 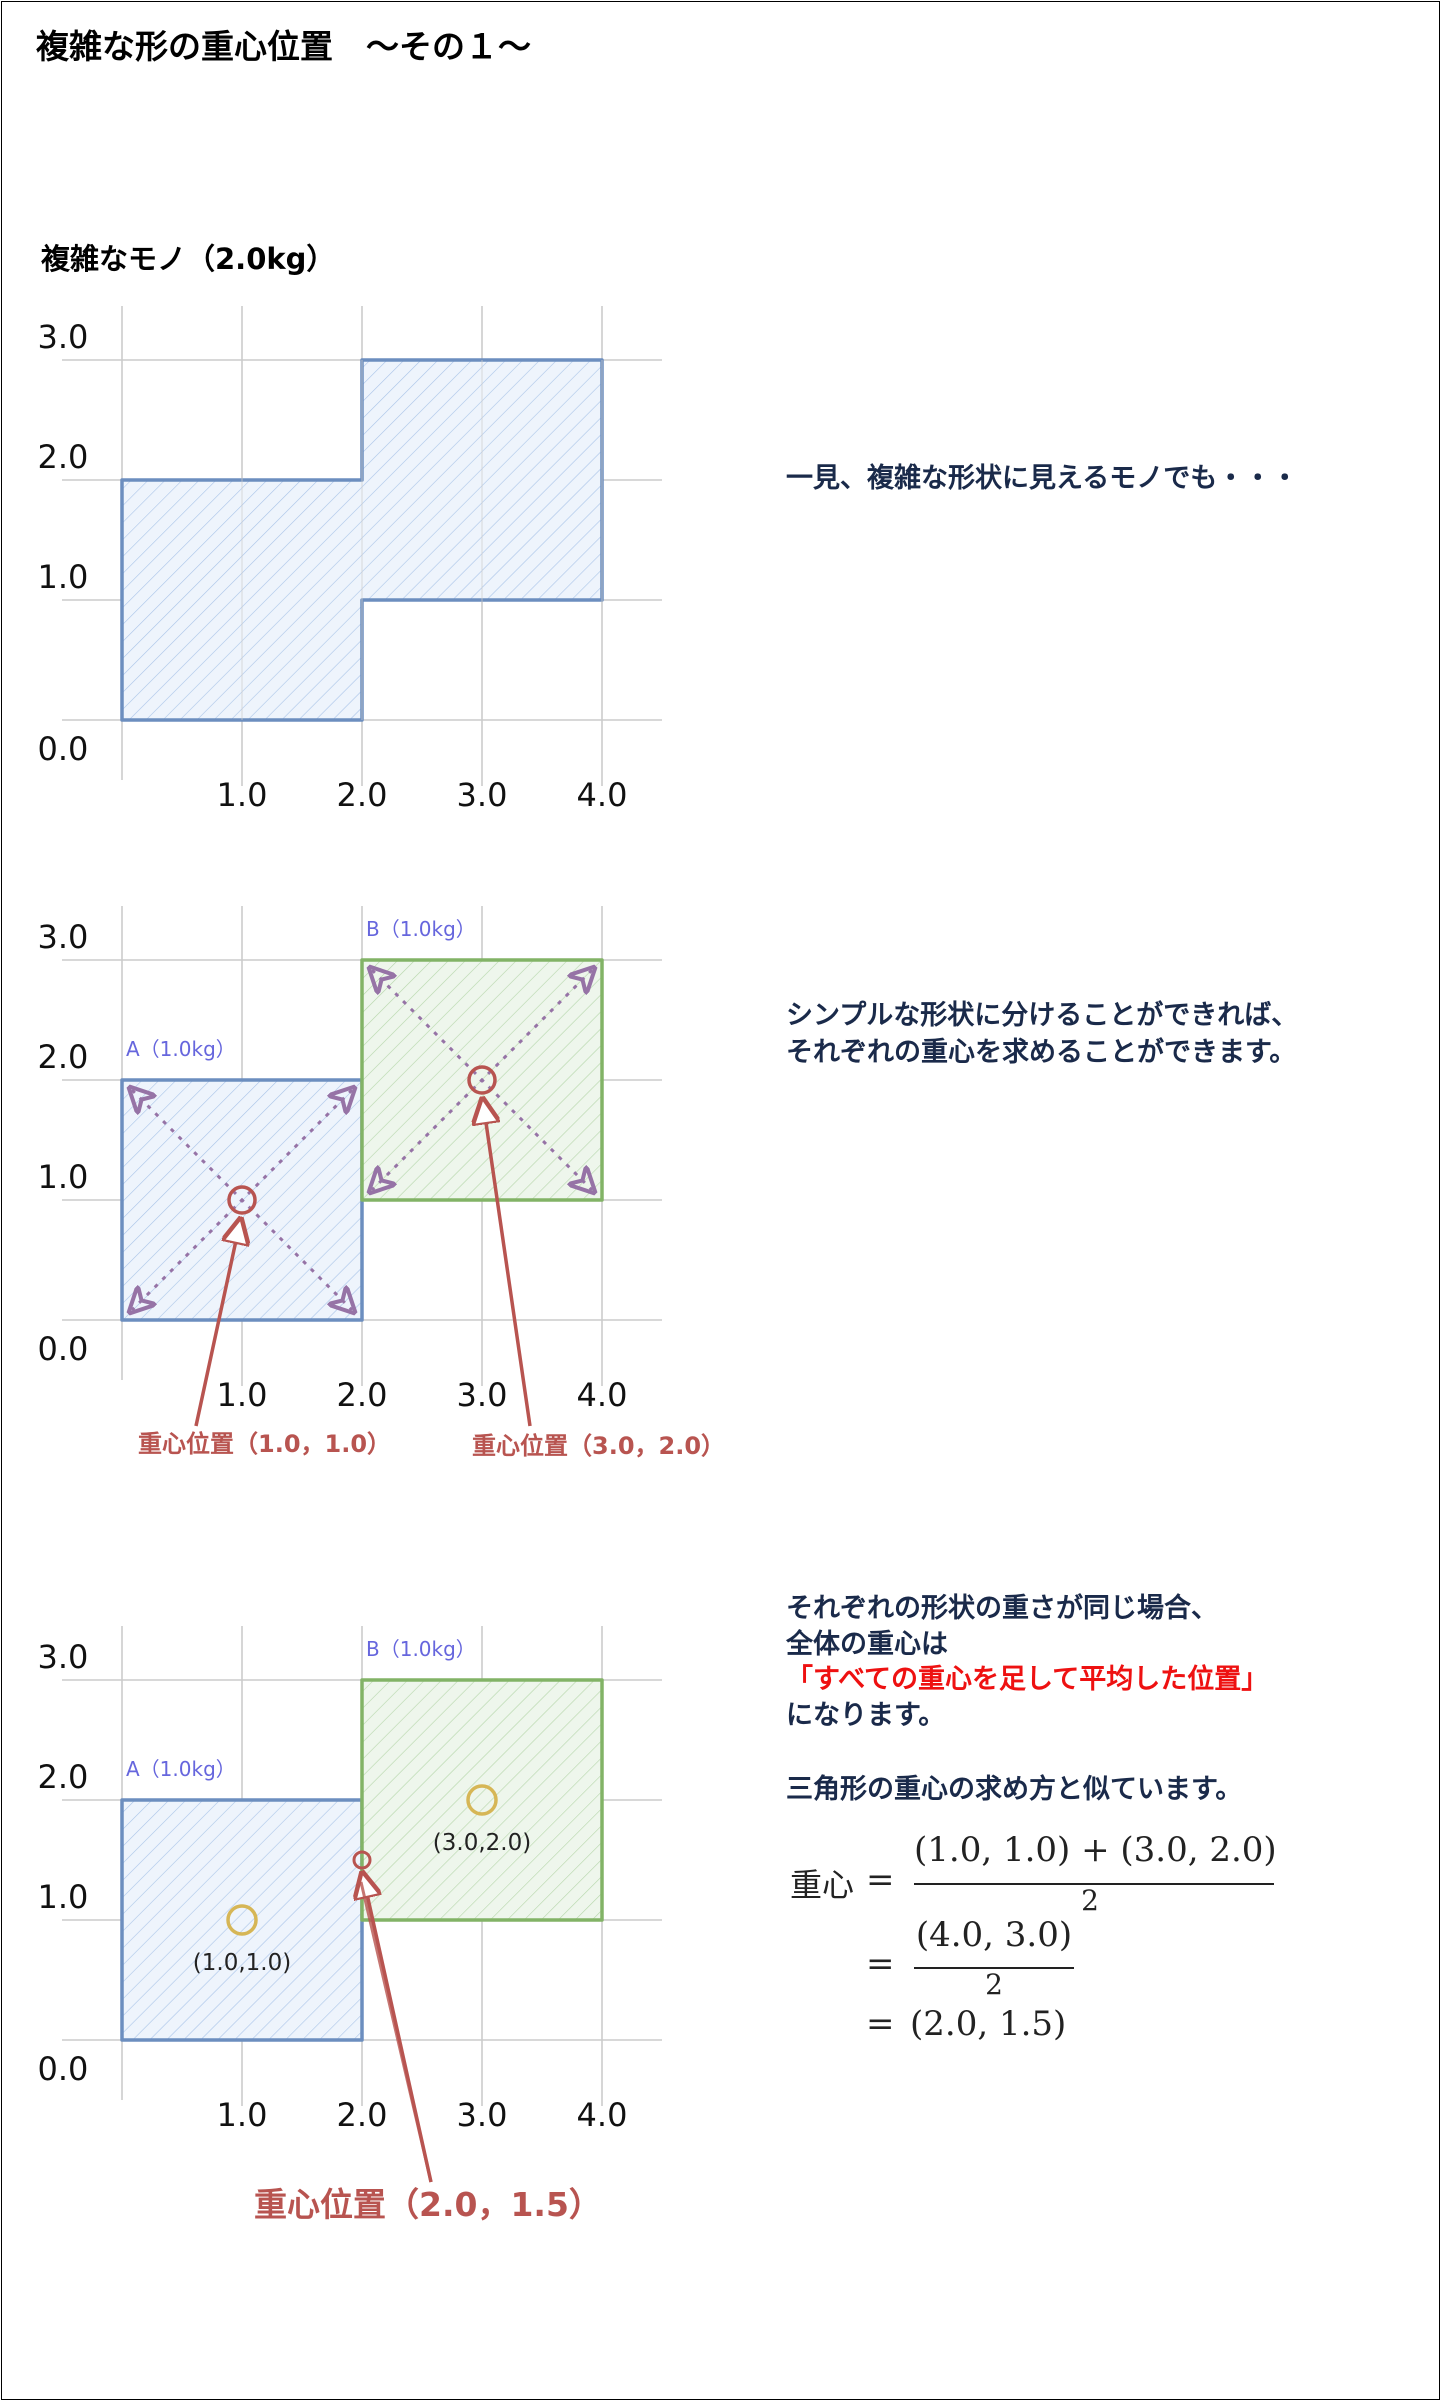 What do you see at coordinates (822, 1885) in the screenshot?
I see `equation-lhs: 重心` at bounding box center [822, 1885].